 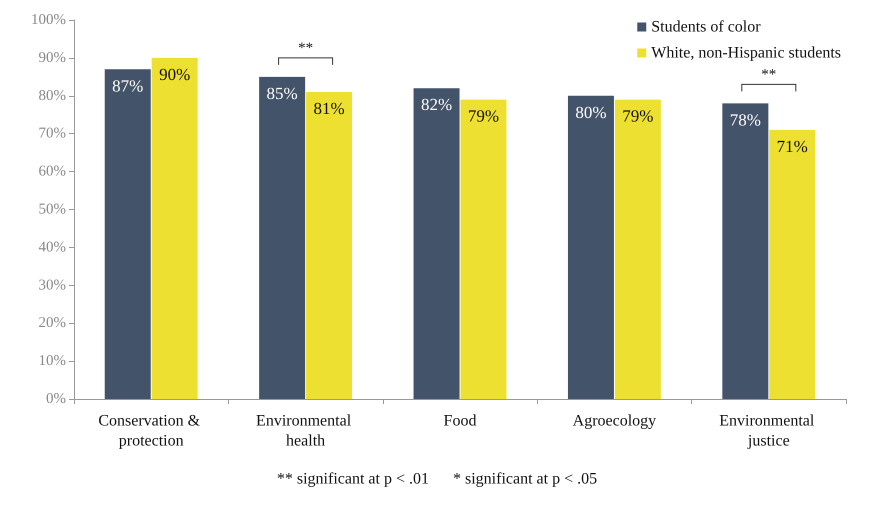 What do you see at coordinates (745, 120) in the screenshot?
I see `data-label: 78%` at bounding box center [745, 120].